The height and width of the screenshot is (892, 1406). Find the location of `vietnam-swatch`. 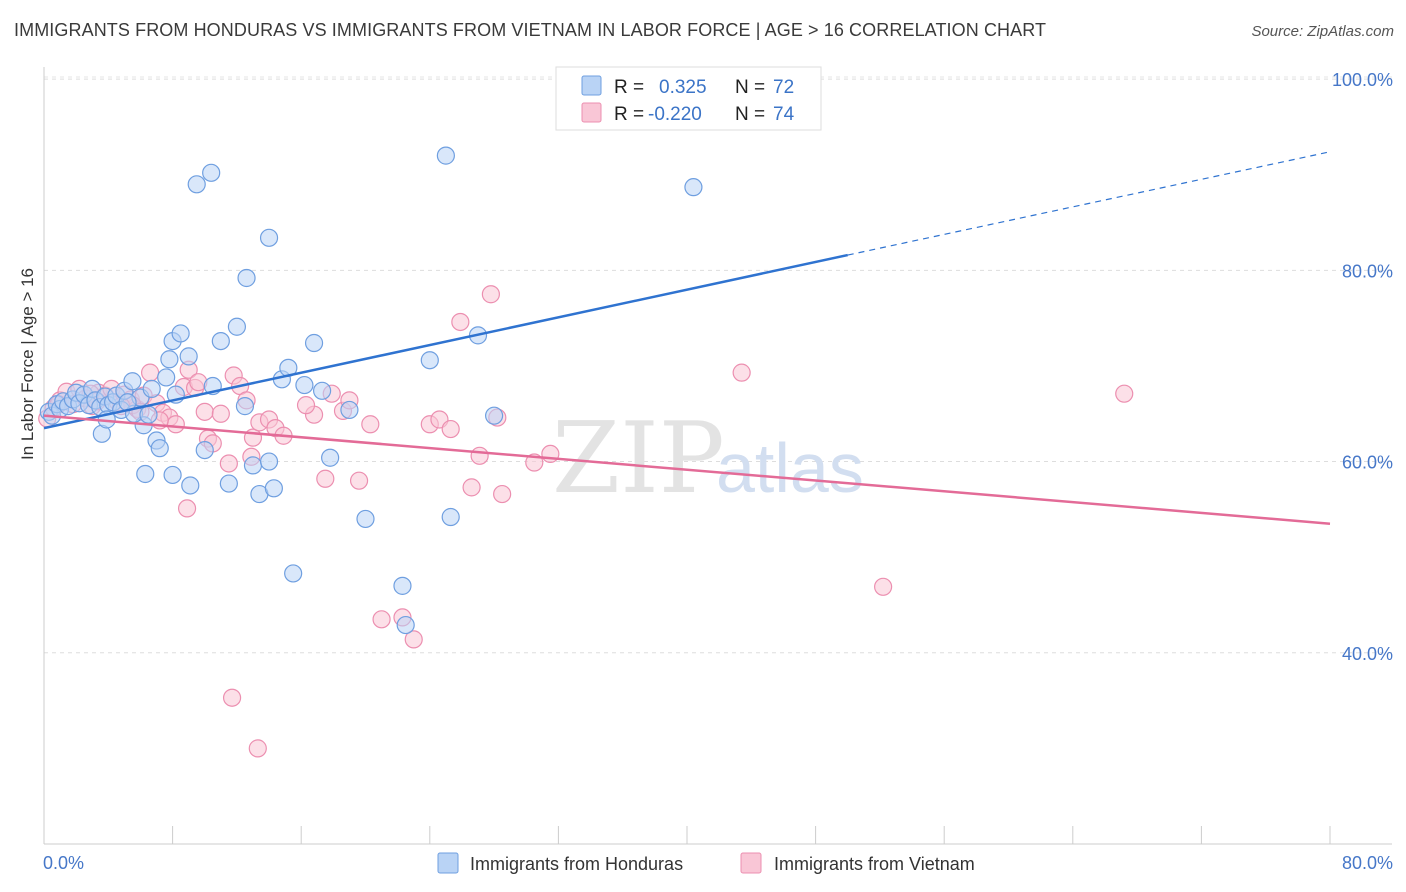

vietnam-swatch is located at coordinates (591, 112).